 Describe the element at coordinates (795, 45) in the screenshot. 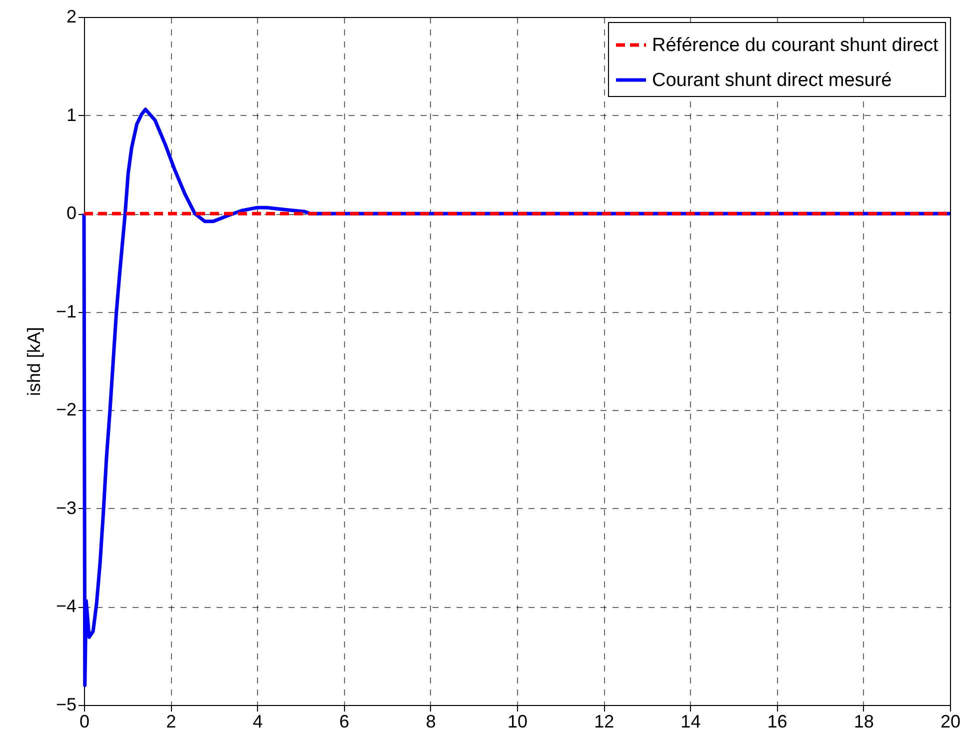

I see `legend-label: Référence du courant shunt direct` at that location.